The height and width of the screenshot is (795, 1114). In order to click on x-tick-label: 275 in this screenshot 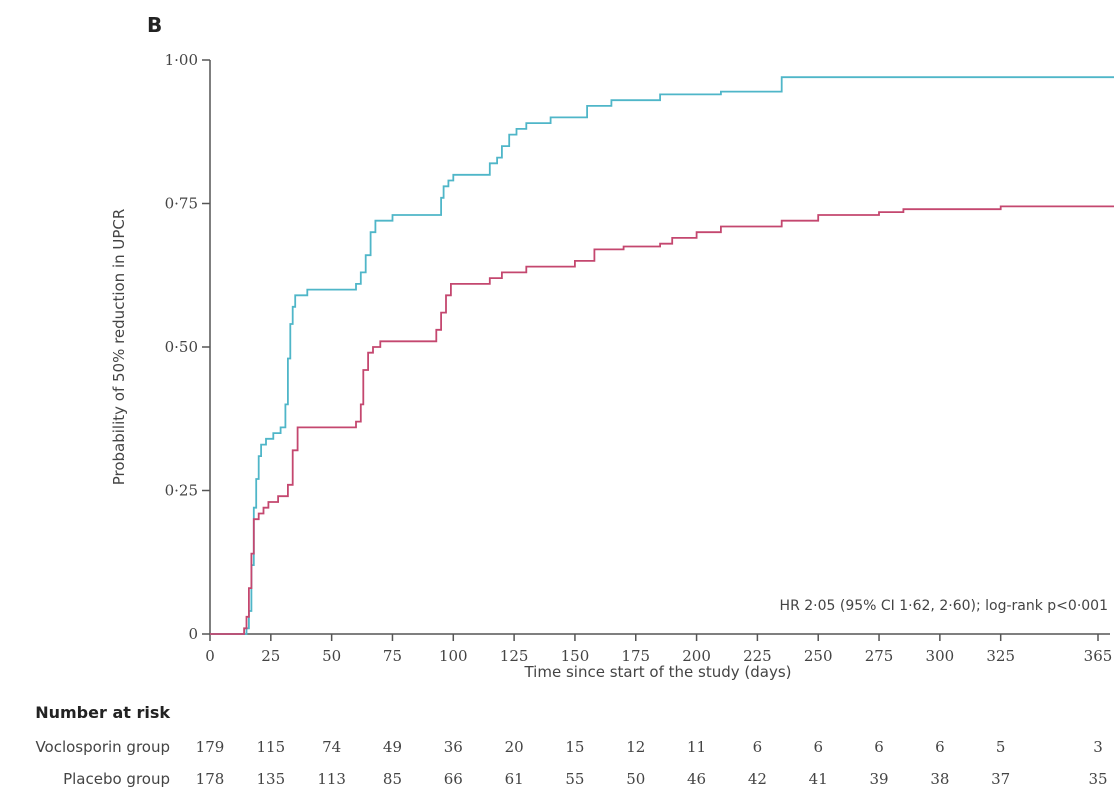, I will do `click(879, 656)`.